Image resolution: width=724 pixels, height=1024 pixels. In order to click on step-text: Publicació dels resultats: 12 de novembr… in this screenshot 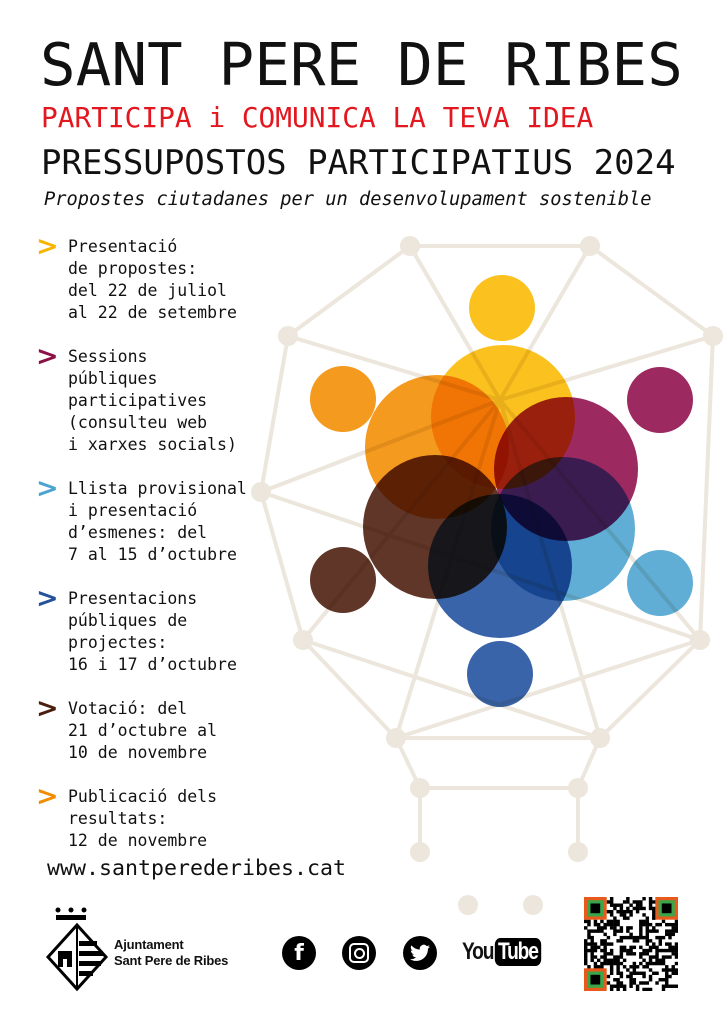, I will do `click(143, 818)`.